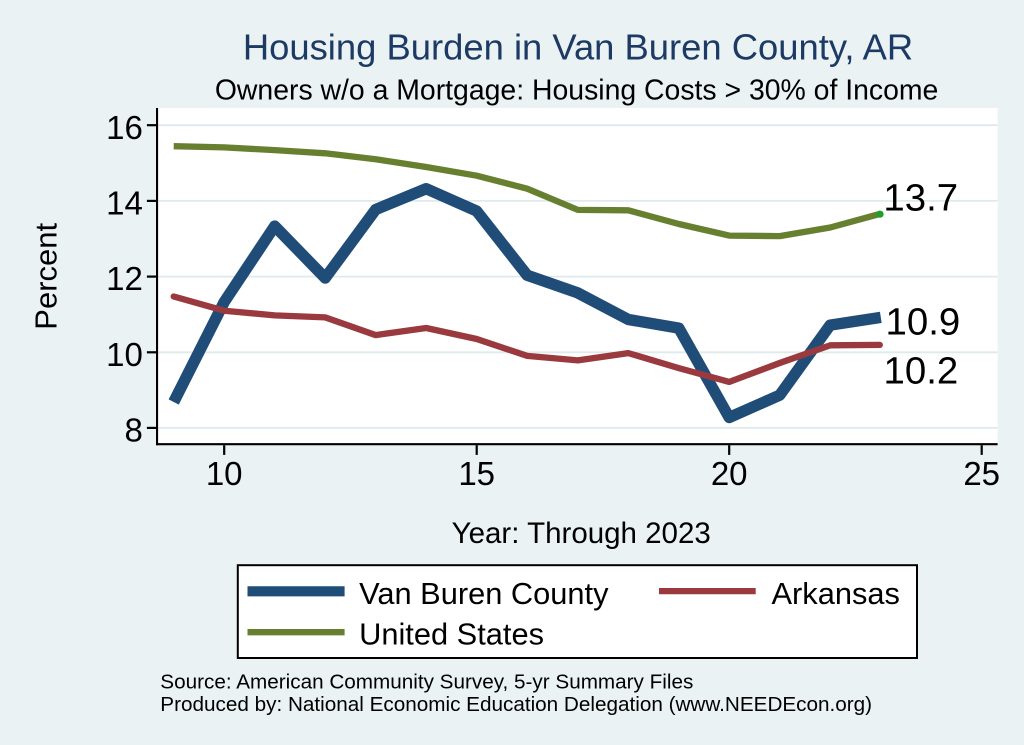 The height and width of the screenshot is (745, 1024). Describe the element at coordinates (920, 198) in the screenshot. I see `svg-text: 13.7` at that location.